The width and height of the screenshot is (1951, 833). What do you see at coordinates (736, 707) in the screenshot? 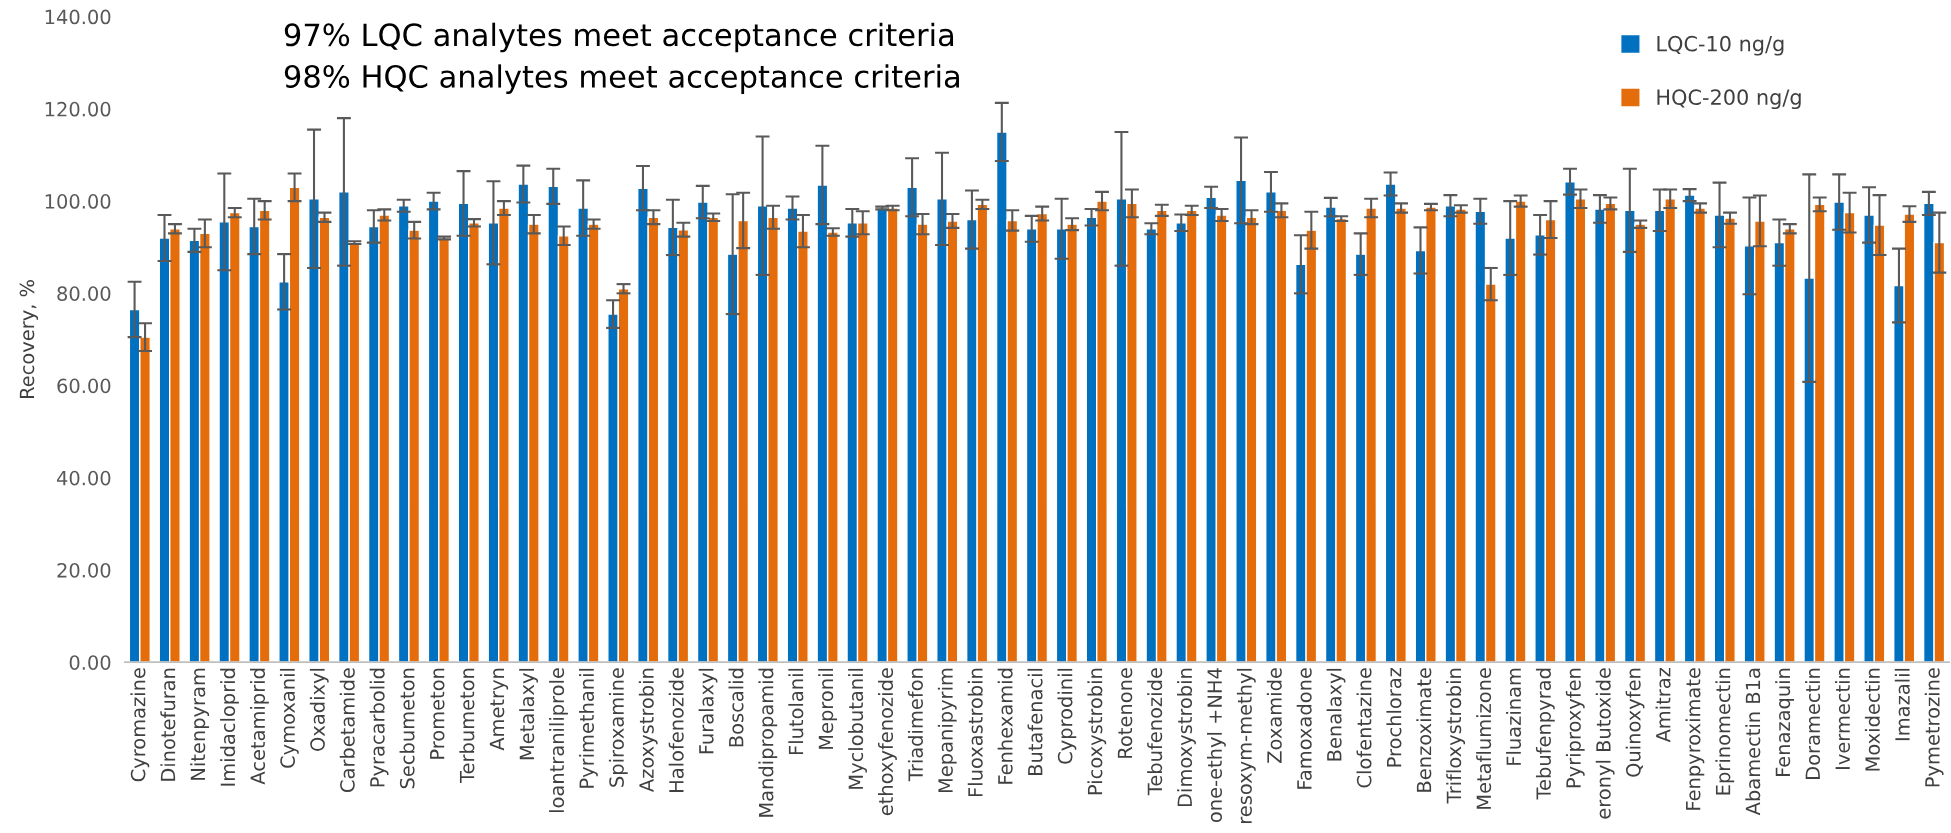
I see `x-tick-label: Boscalid` at bounding box center [736, 707].